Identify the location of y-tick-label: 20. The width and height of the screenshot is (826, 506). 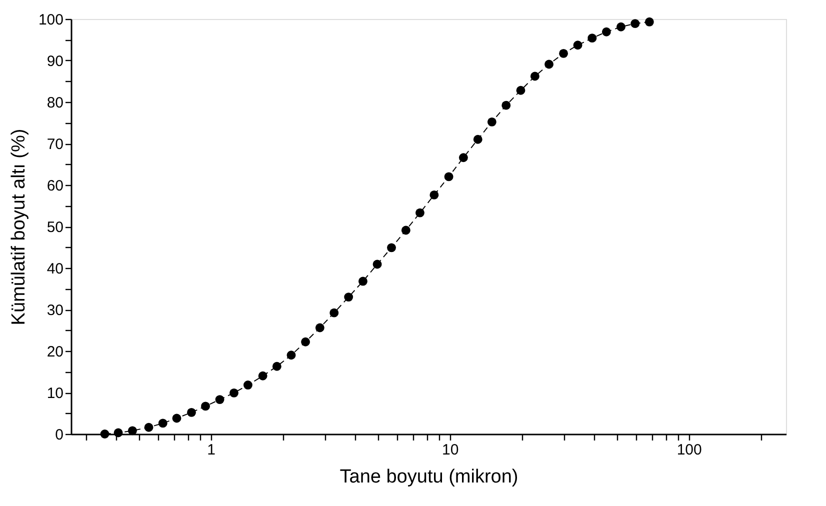
(55, 352).